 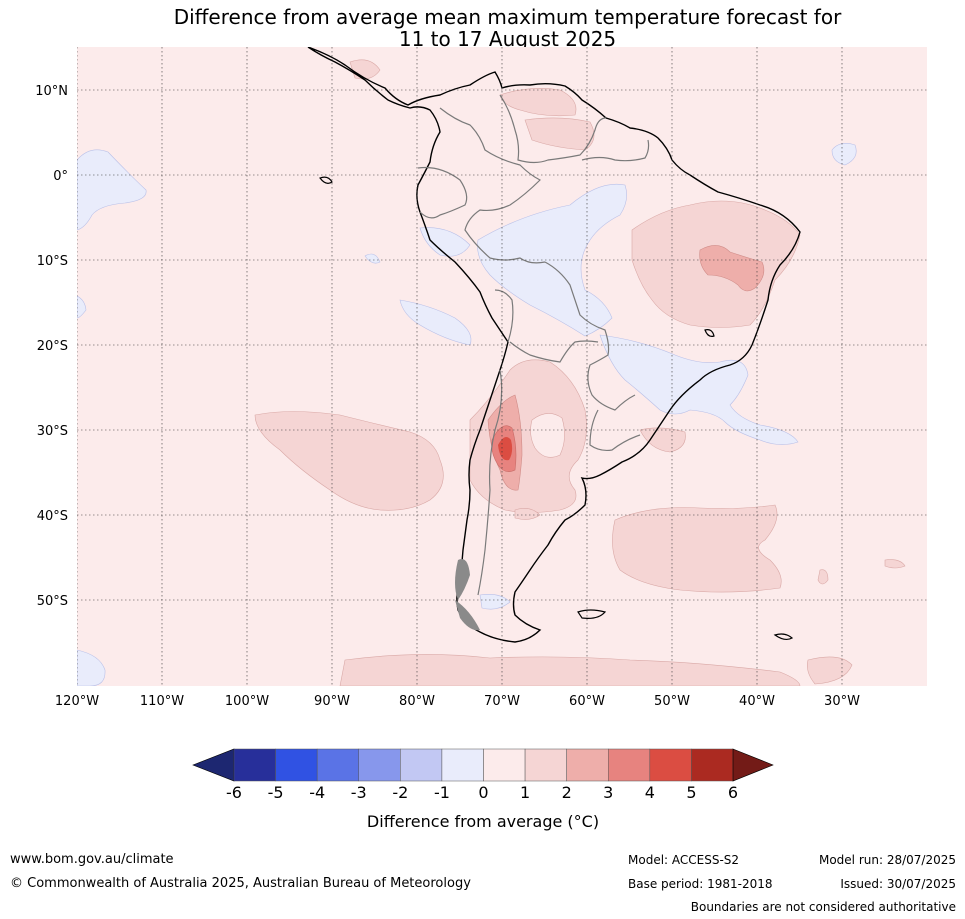 What do you see at coordinates (887, 860) in the screenshot?
I see `model-run-date: Model run: 28/07/2025` at bounding box center [887, 860].